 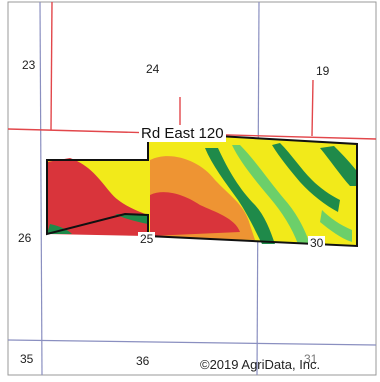 I want to click on road-label: Rd East 120, so click(x=182, y=133).